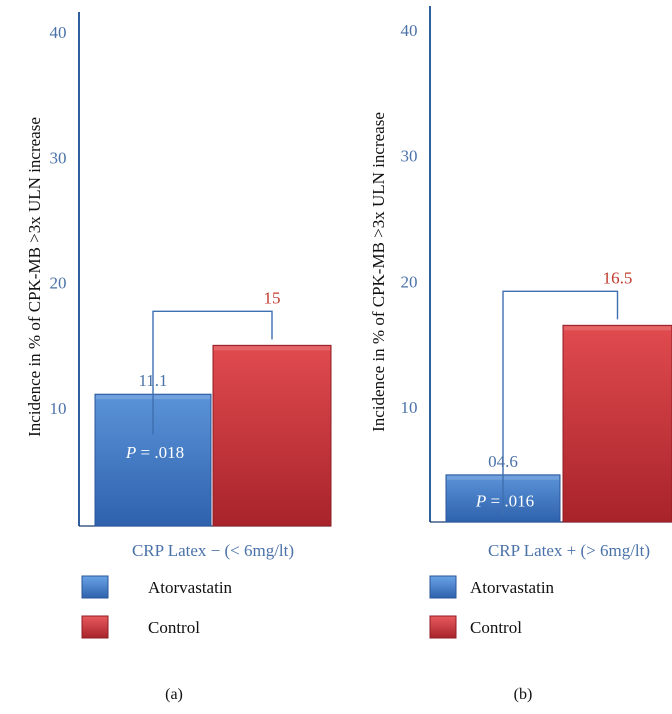 This screenshot has width=672, height=714. Describe the element at coordinates (504, 500) in the screenshot. I see `p-value-label: P = .016` at that location.